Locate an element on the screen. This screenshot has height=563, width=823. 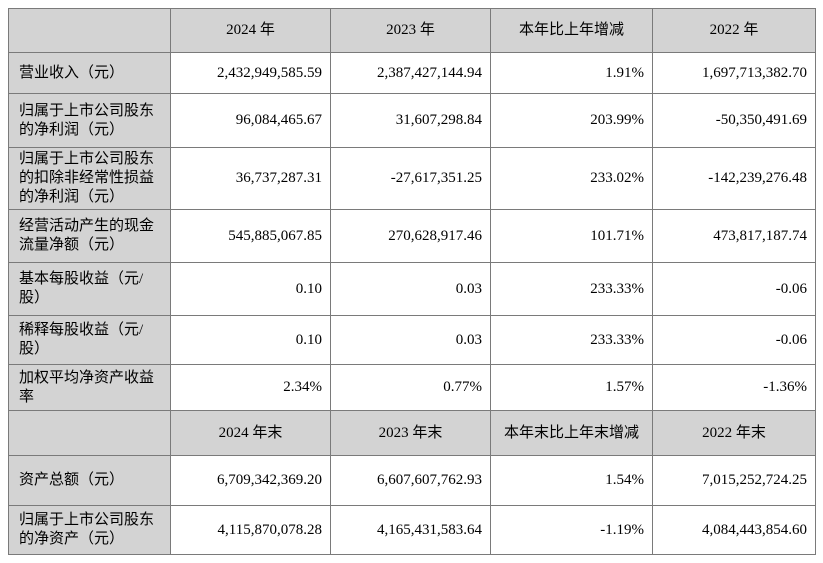
header-2023-yearend: 2023 年末 is located at coordinates (410, 433).